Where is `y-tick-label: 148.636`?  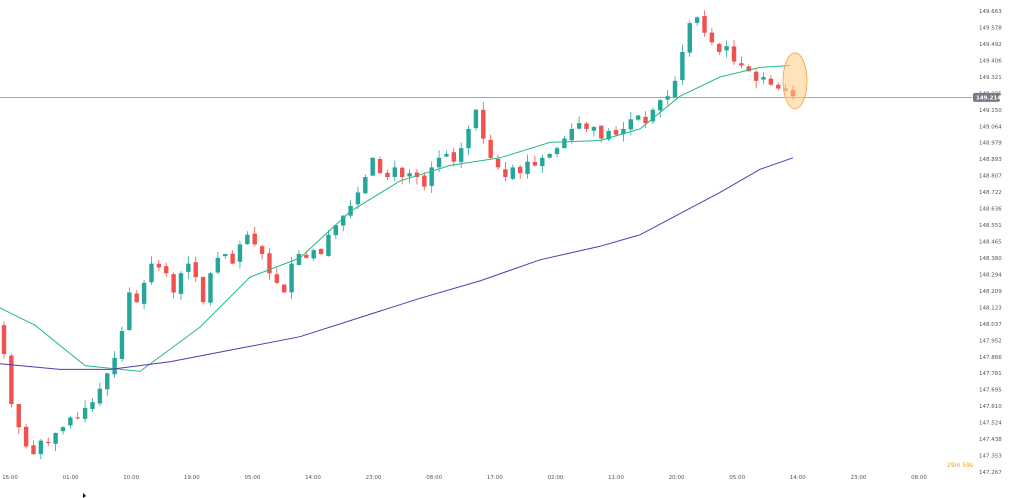 y-tick-label: 148.636 is located at coordinates (990, 210).